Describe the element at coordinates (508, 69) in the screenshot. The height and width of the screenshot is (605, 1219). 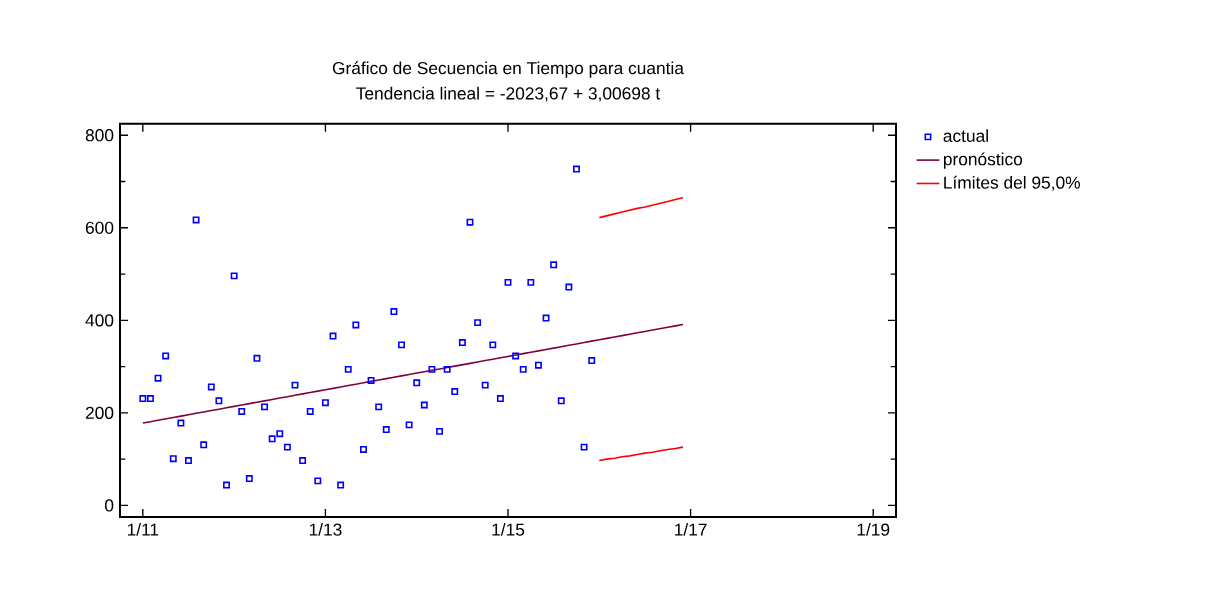
I see `chart-title: Gráfico de Secuencia en Tiempo para cuantia` at that location.